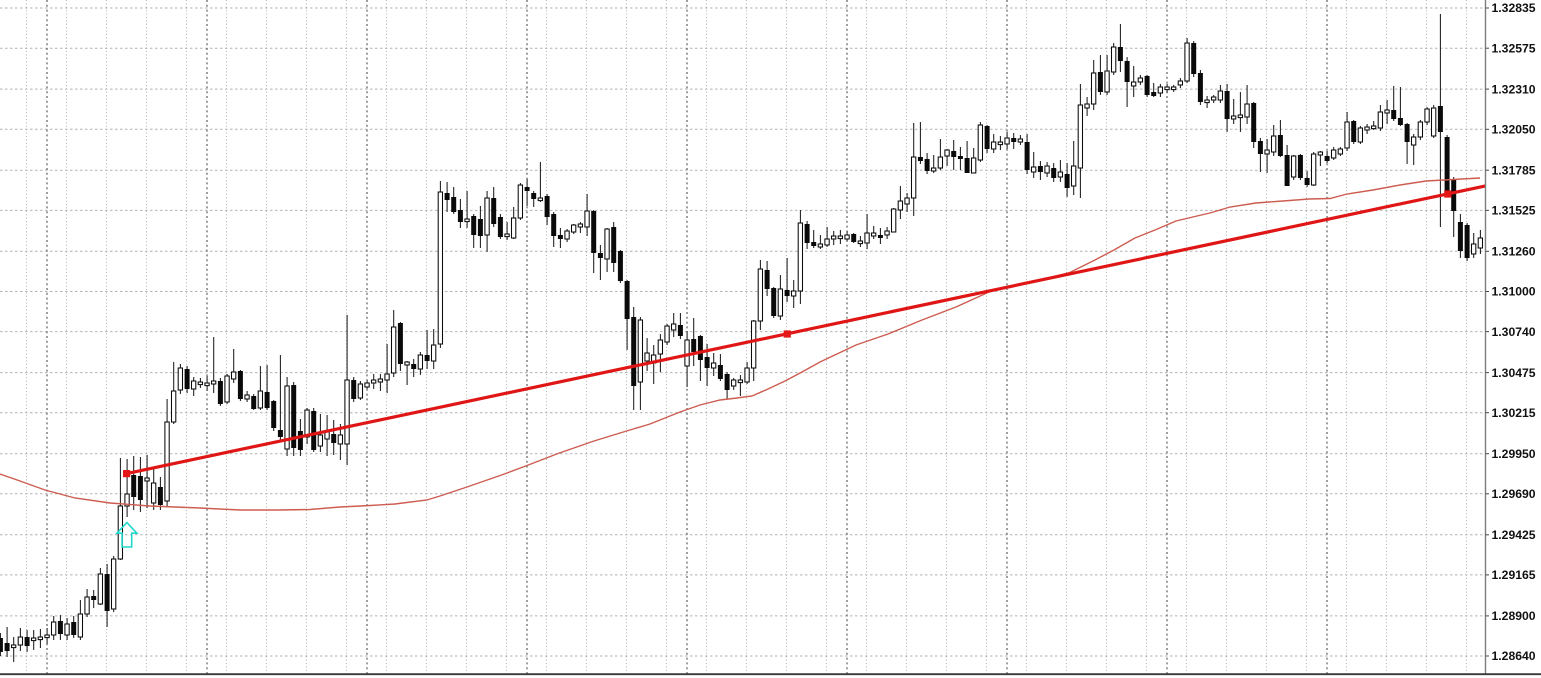 Image resolution: width=1541 pixels, height=678 pixels. Describe the element at coordinates (1514, 575) in the screenshot. I see `svg-text: 1.29165` at that location.